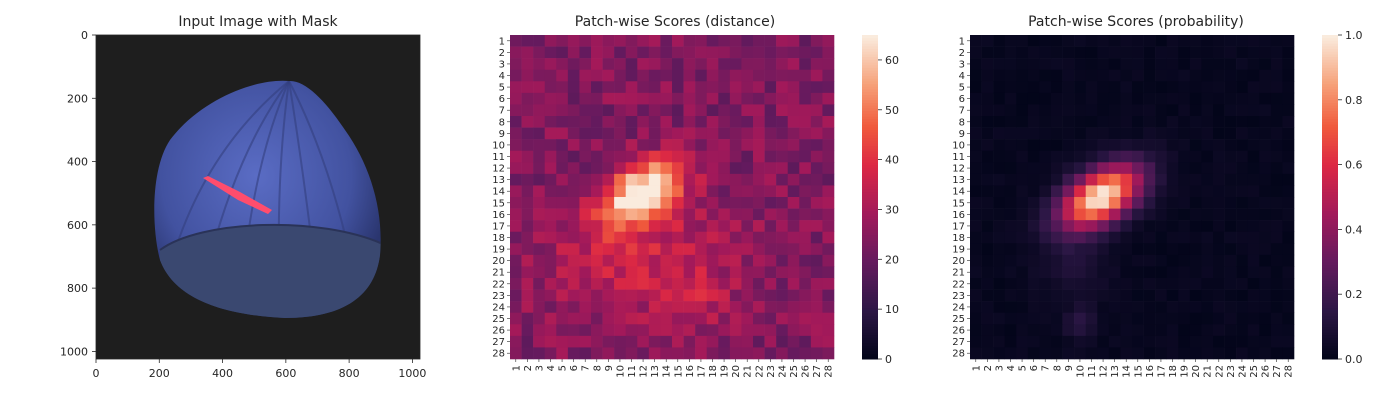 The height and width of the screenshot is (400, 1400). Describe the element at coordinates (270, 199) in the screenshot. I see `shell-stripes` at that location.